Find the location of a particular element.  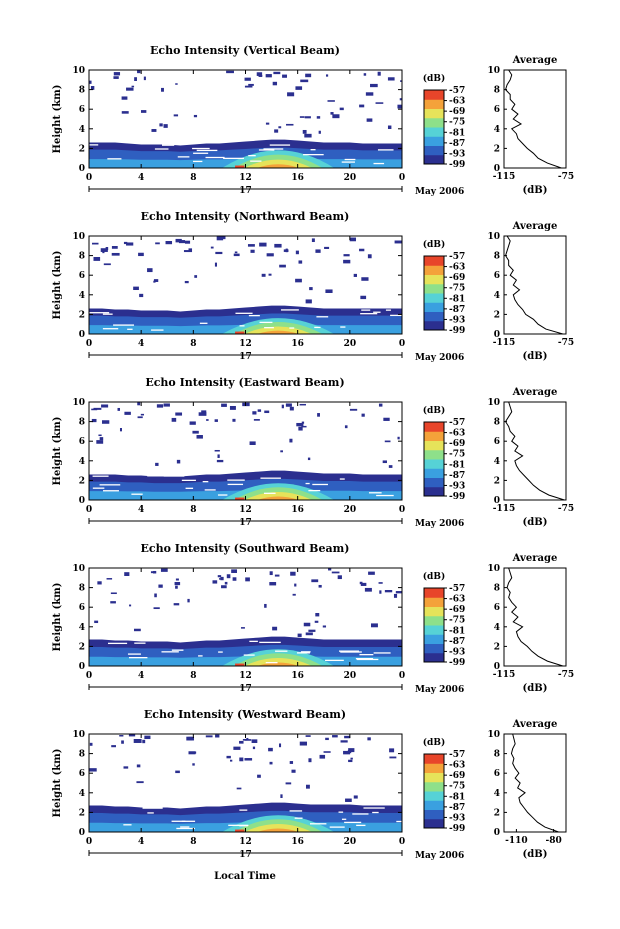

average-x-tick-label: -115 is located at coordinates (504, 509).